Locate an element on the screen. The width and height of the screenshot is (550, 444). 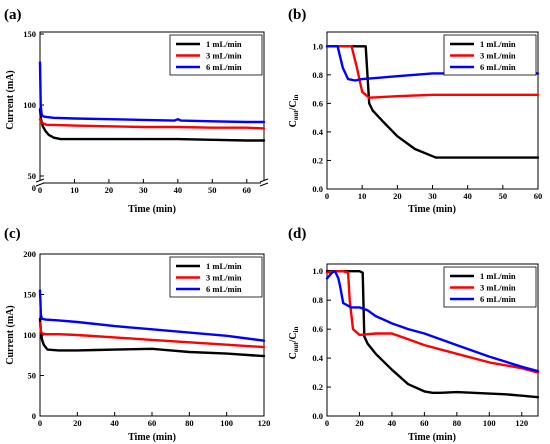
plot-frame is located at coordinates (432, 340).